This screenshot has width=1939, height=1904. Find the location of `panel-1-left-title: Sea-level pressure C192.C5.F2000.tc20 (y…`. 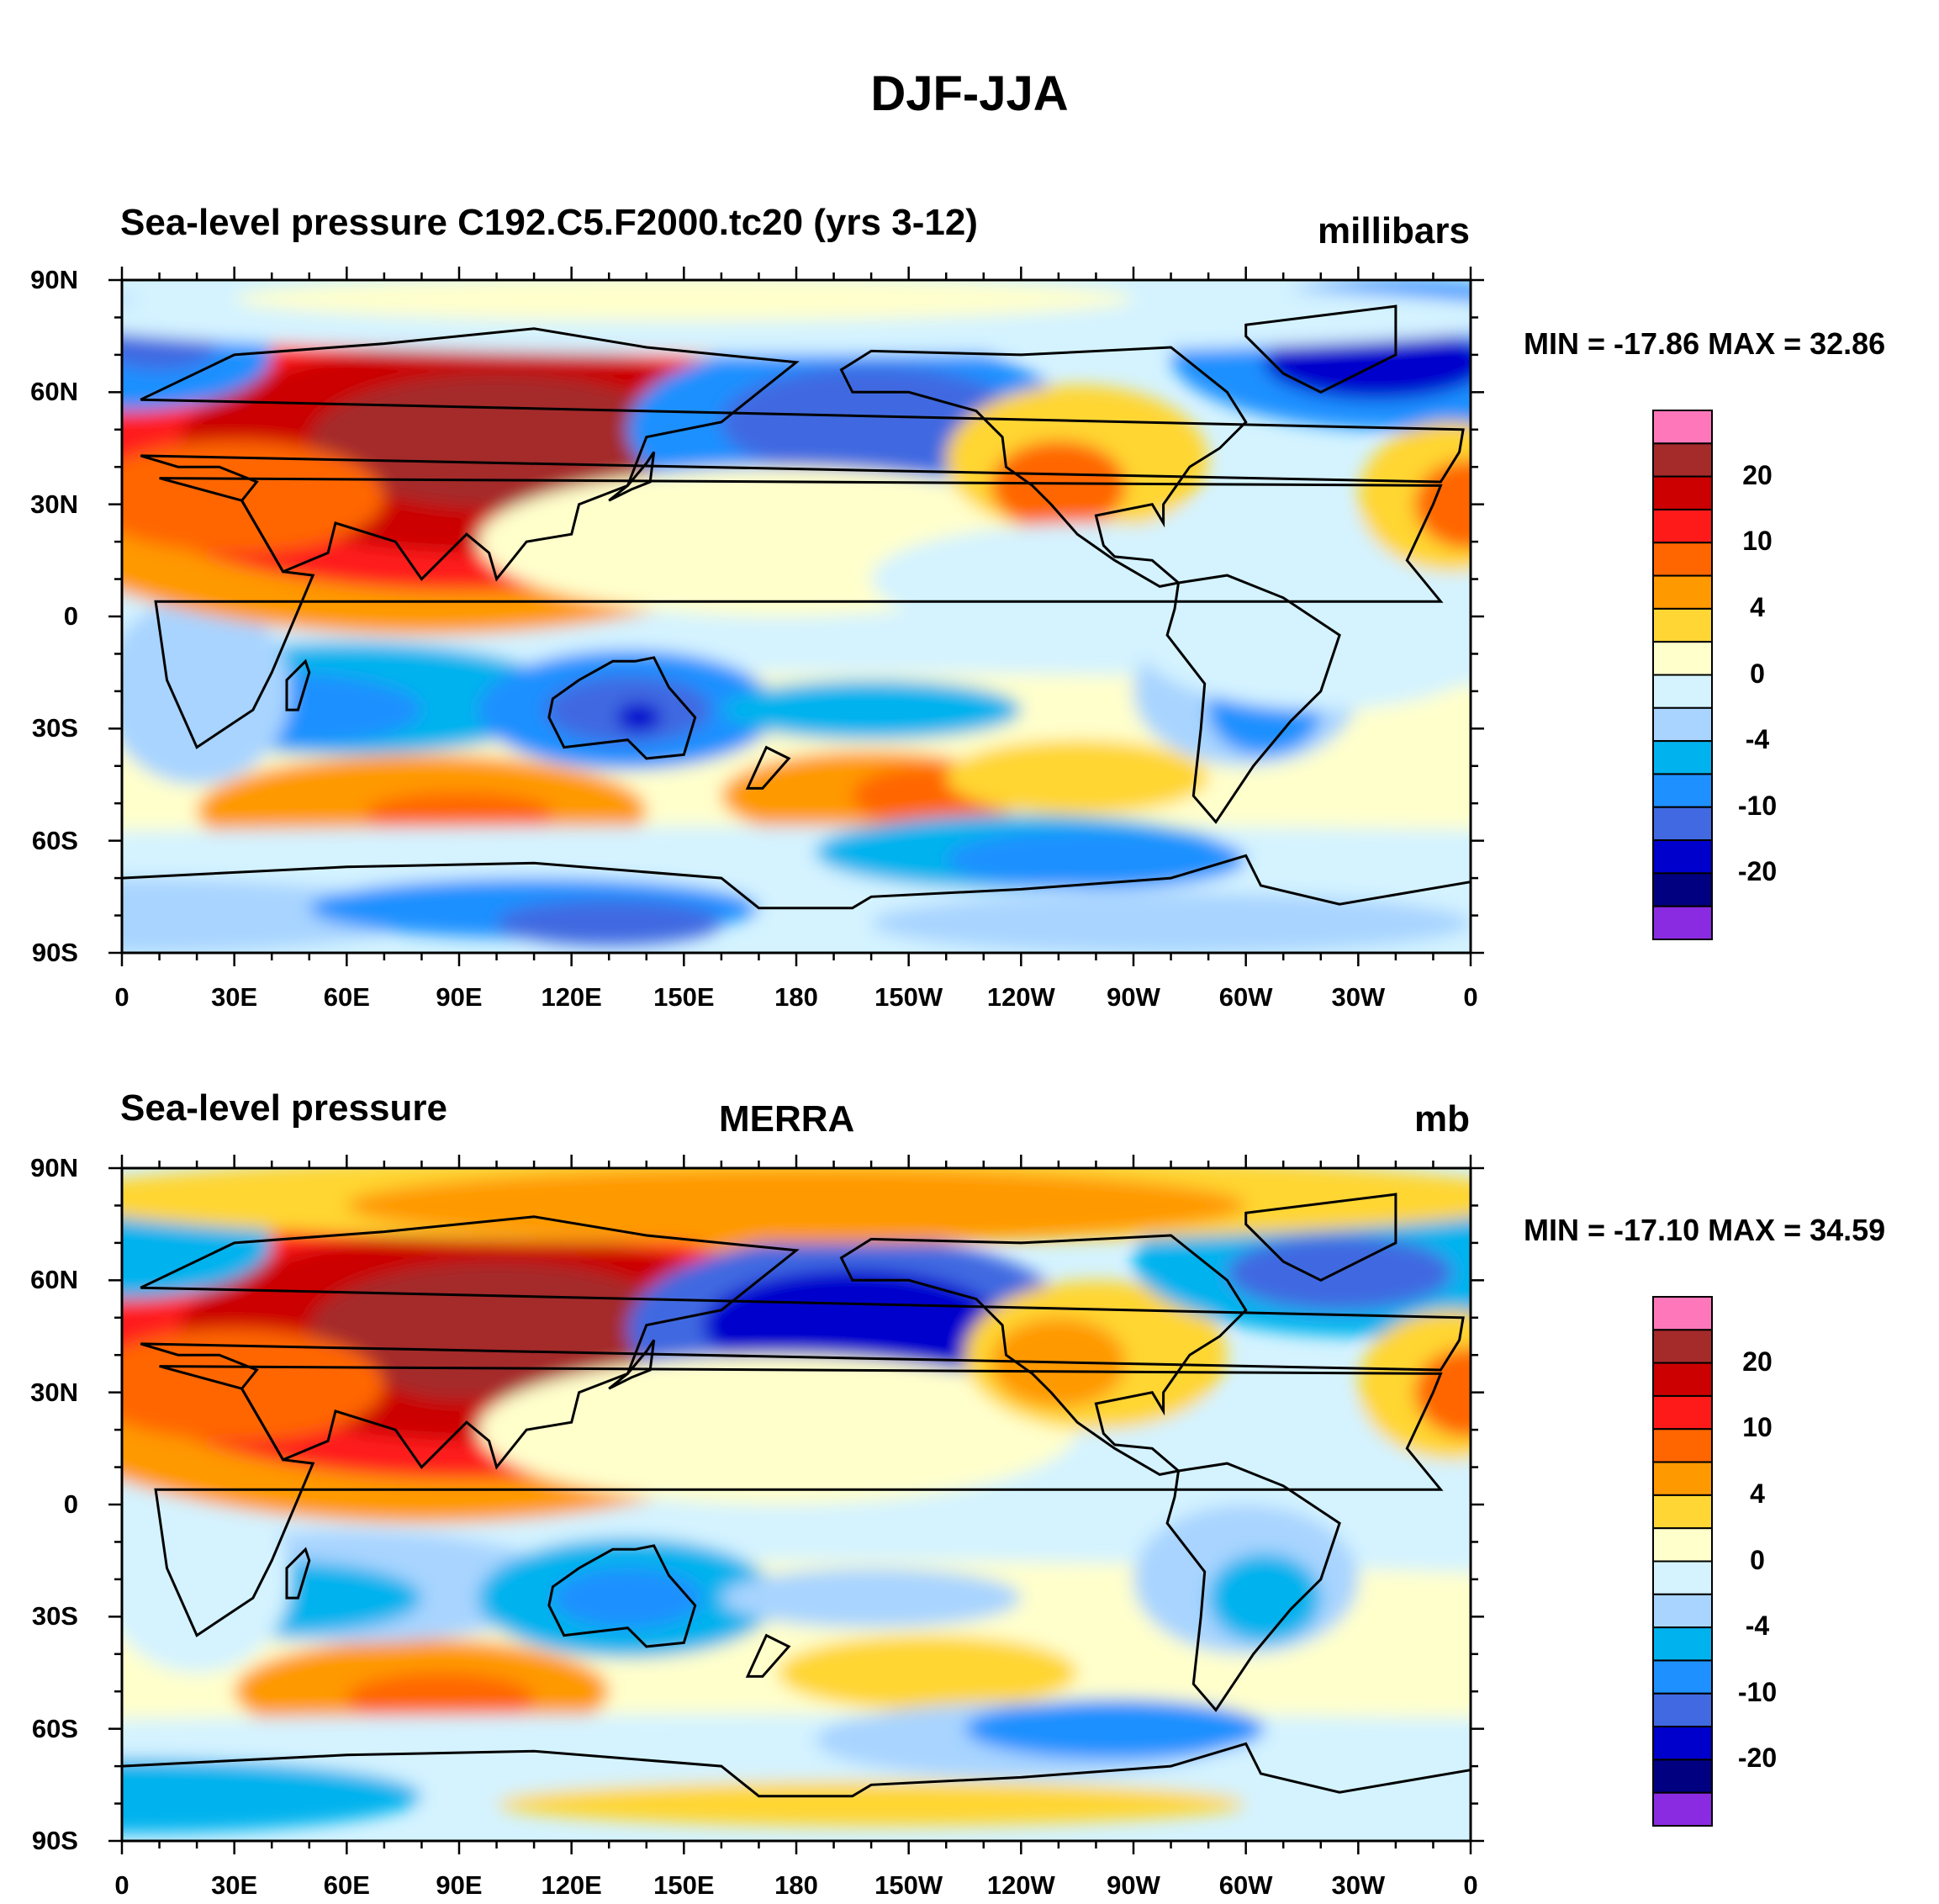

panel-1-left-title: Sea-level pressure C192.C5.F2000.tc20 (y… is located at coordinates (549, 222).